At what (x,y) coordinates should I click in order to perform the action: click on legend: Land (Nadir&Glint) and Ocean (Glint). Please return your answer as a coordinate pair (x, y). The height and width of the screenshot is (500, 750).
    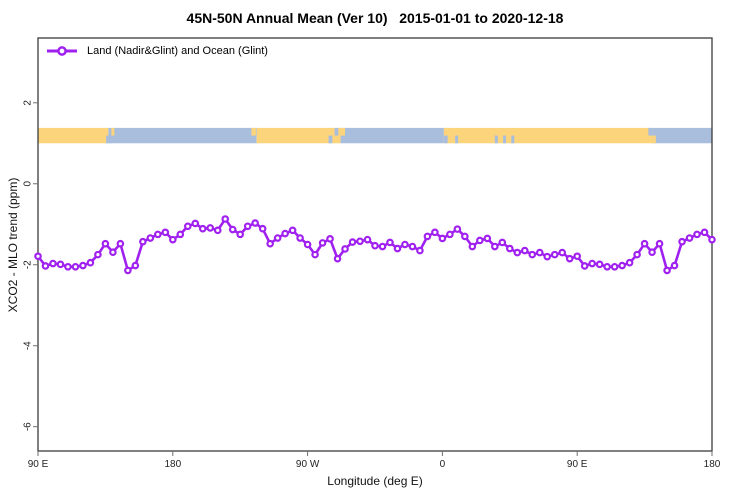
    Looking at the image, I should click on (157, 51).